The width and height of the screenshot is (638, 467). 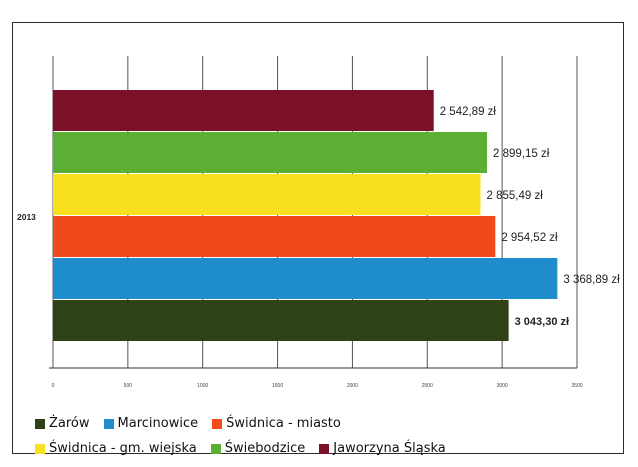 I want to click on data-label: 2 954,52 zł, so click(x=529, y=238).